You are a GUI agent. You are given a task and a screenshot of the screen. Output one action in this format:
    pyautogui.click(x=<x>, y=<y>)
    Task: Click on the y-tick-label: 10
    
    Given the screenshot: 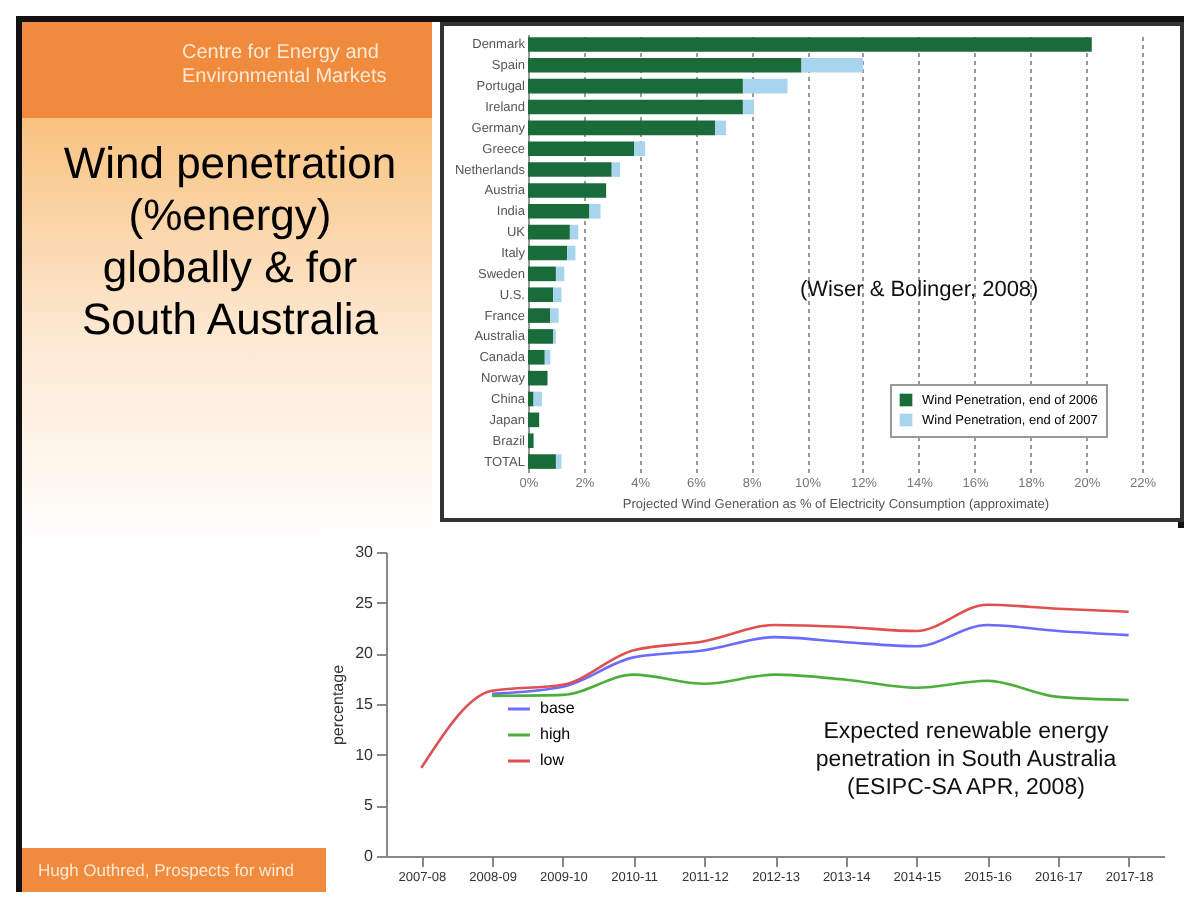 What is the action you would take?
    pyautogui.click(x=365, y=754)
    